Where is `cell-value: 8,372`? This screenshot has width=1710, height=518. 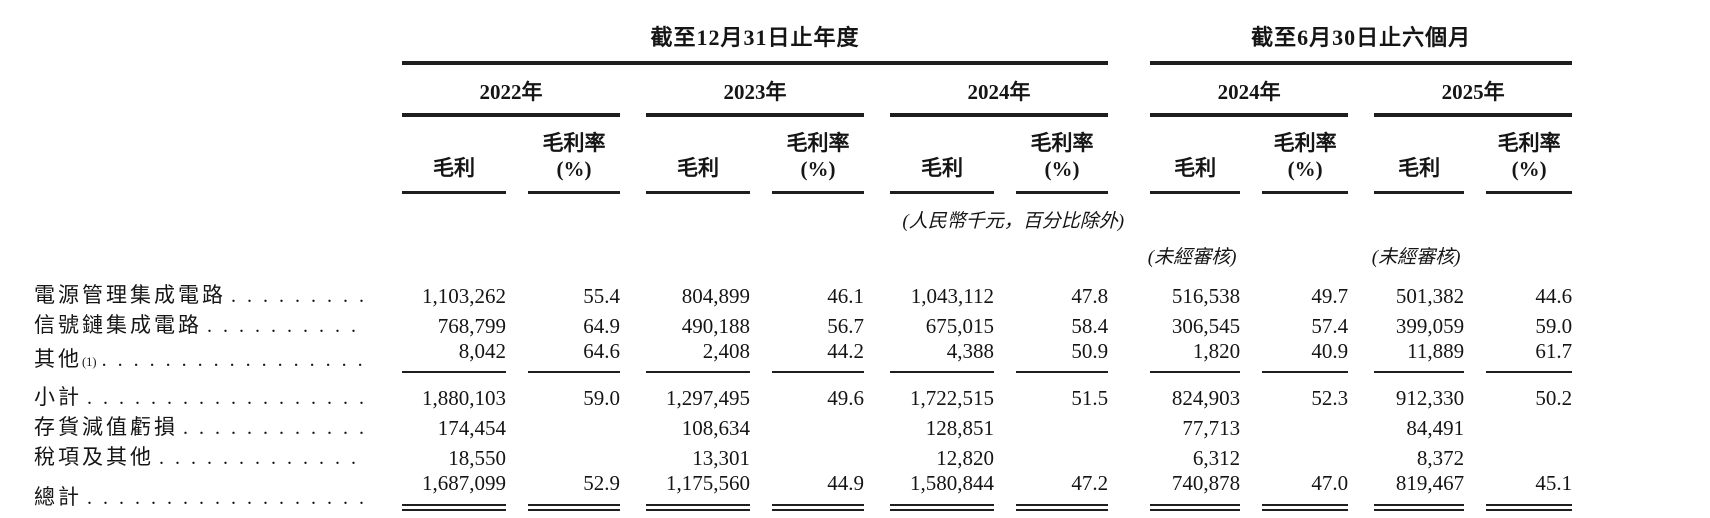 cell-value: 8,372 is located at coordinates (1440, 458).